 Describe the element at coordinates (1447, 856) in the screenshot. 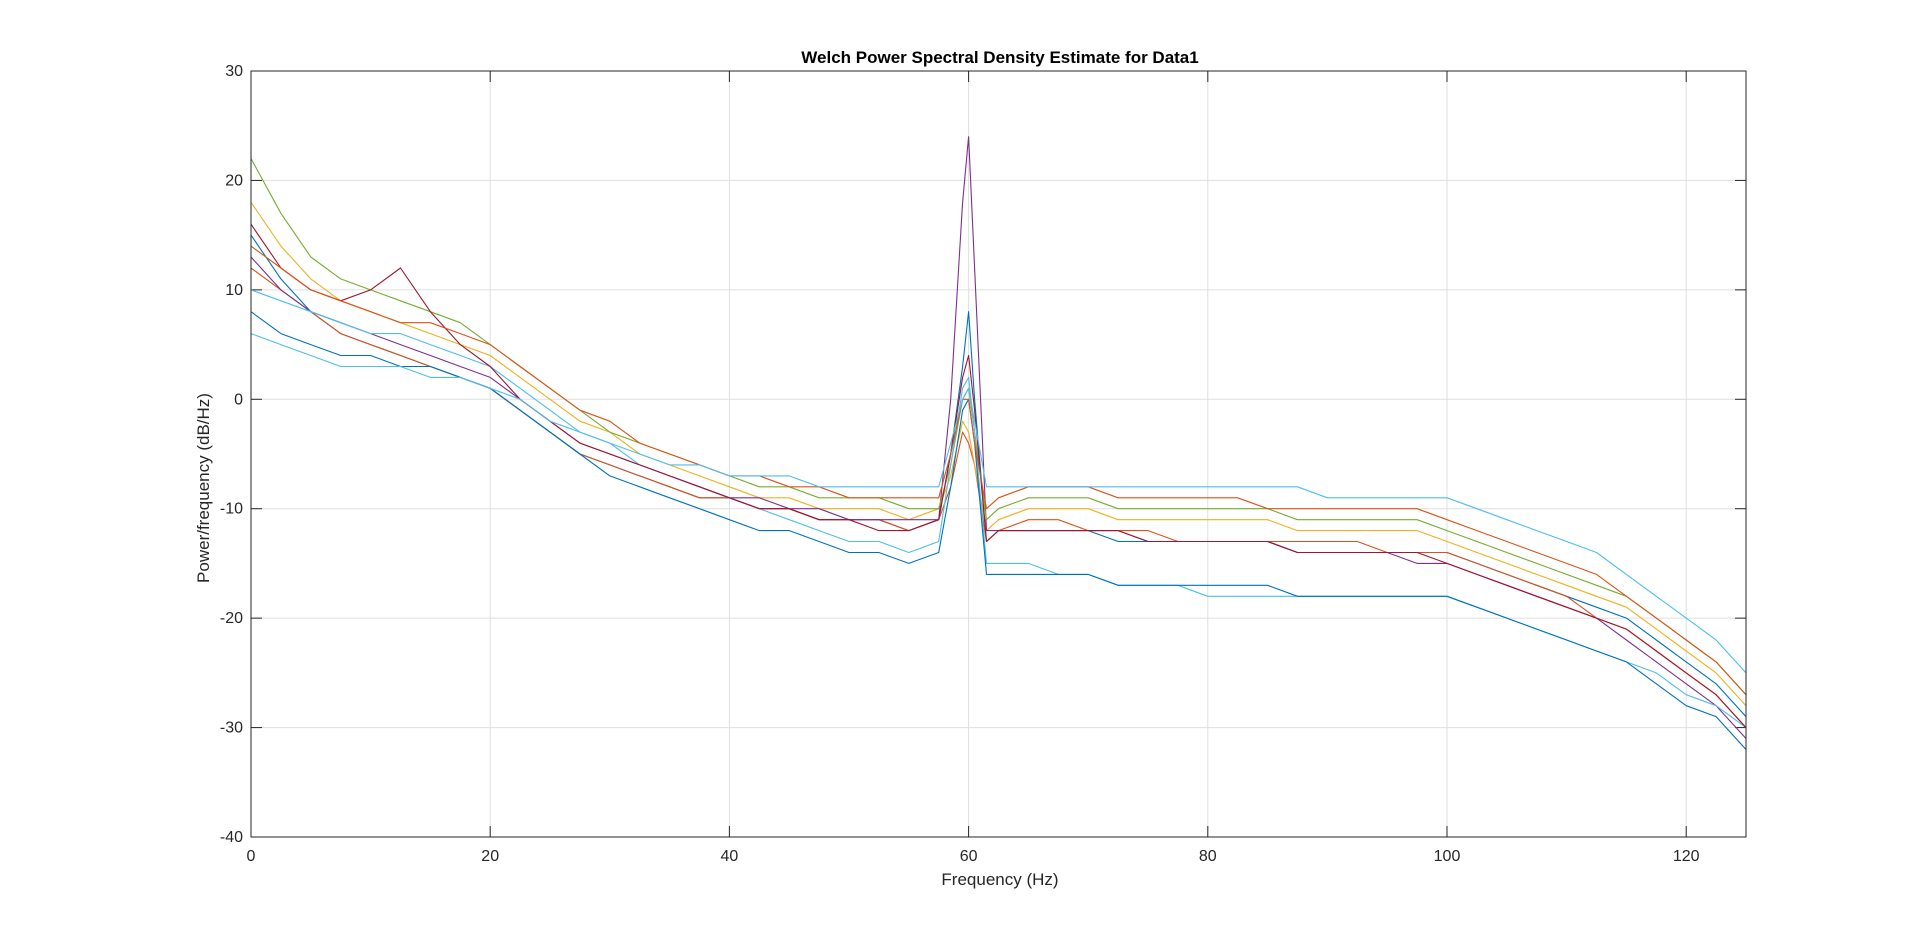

I see `x-tick-label: 100` at that location.